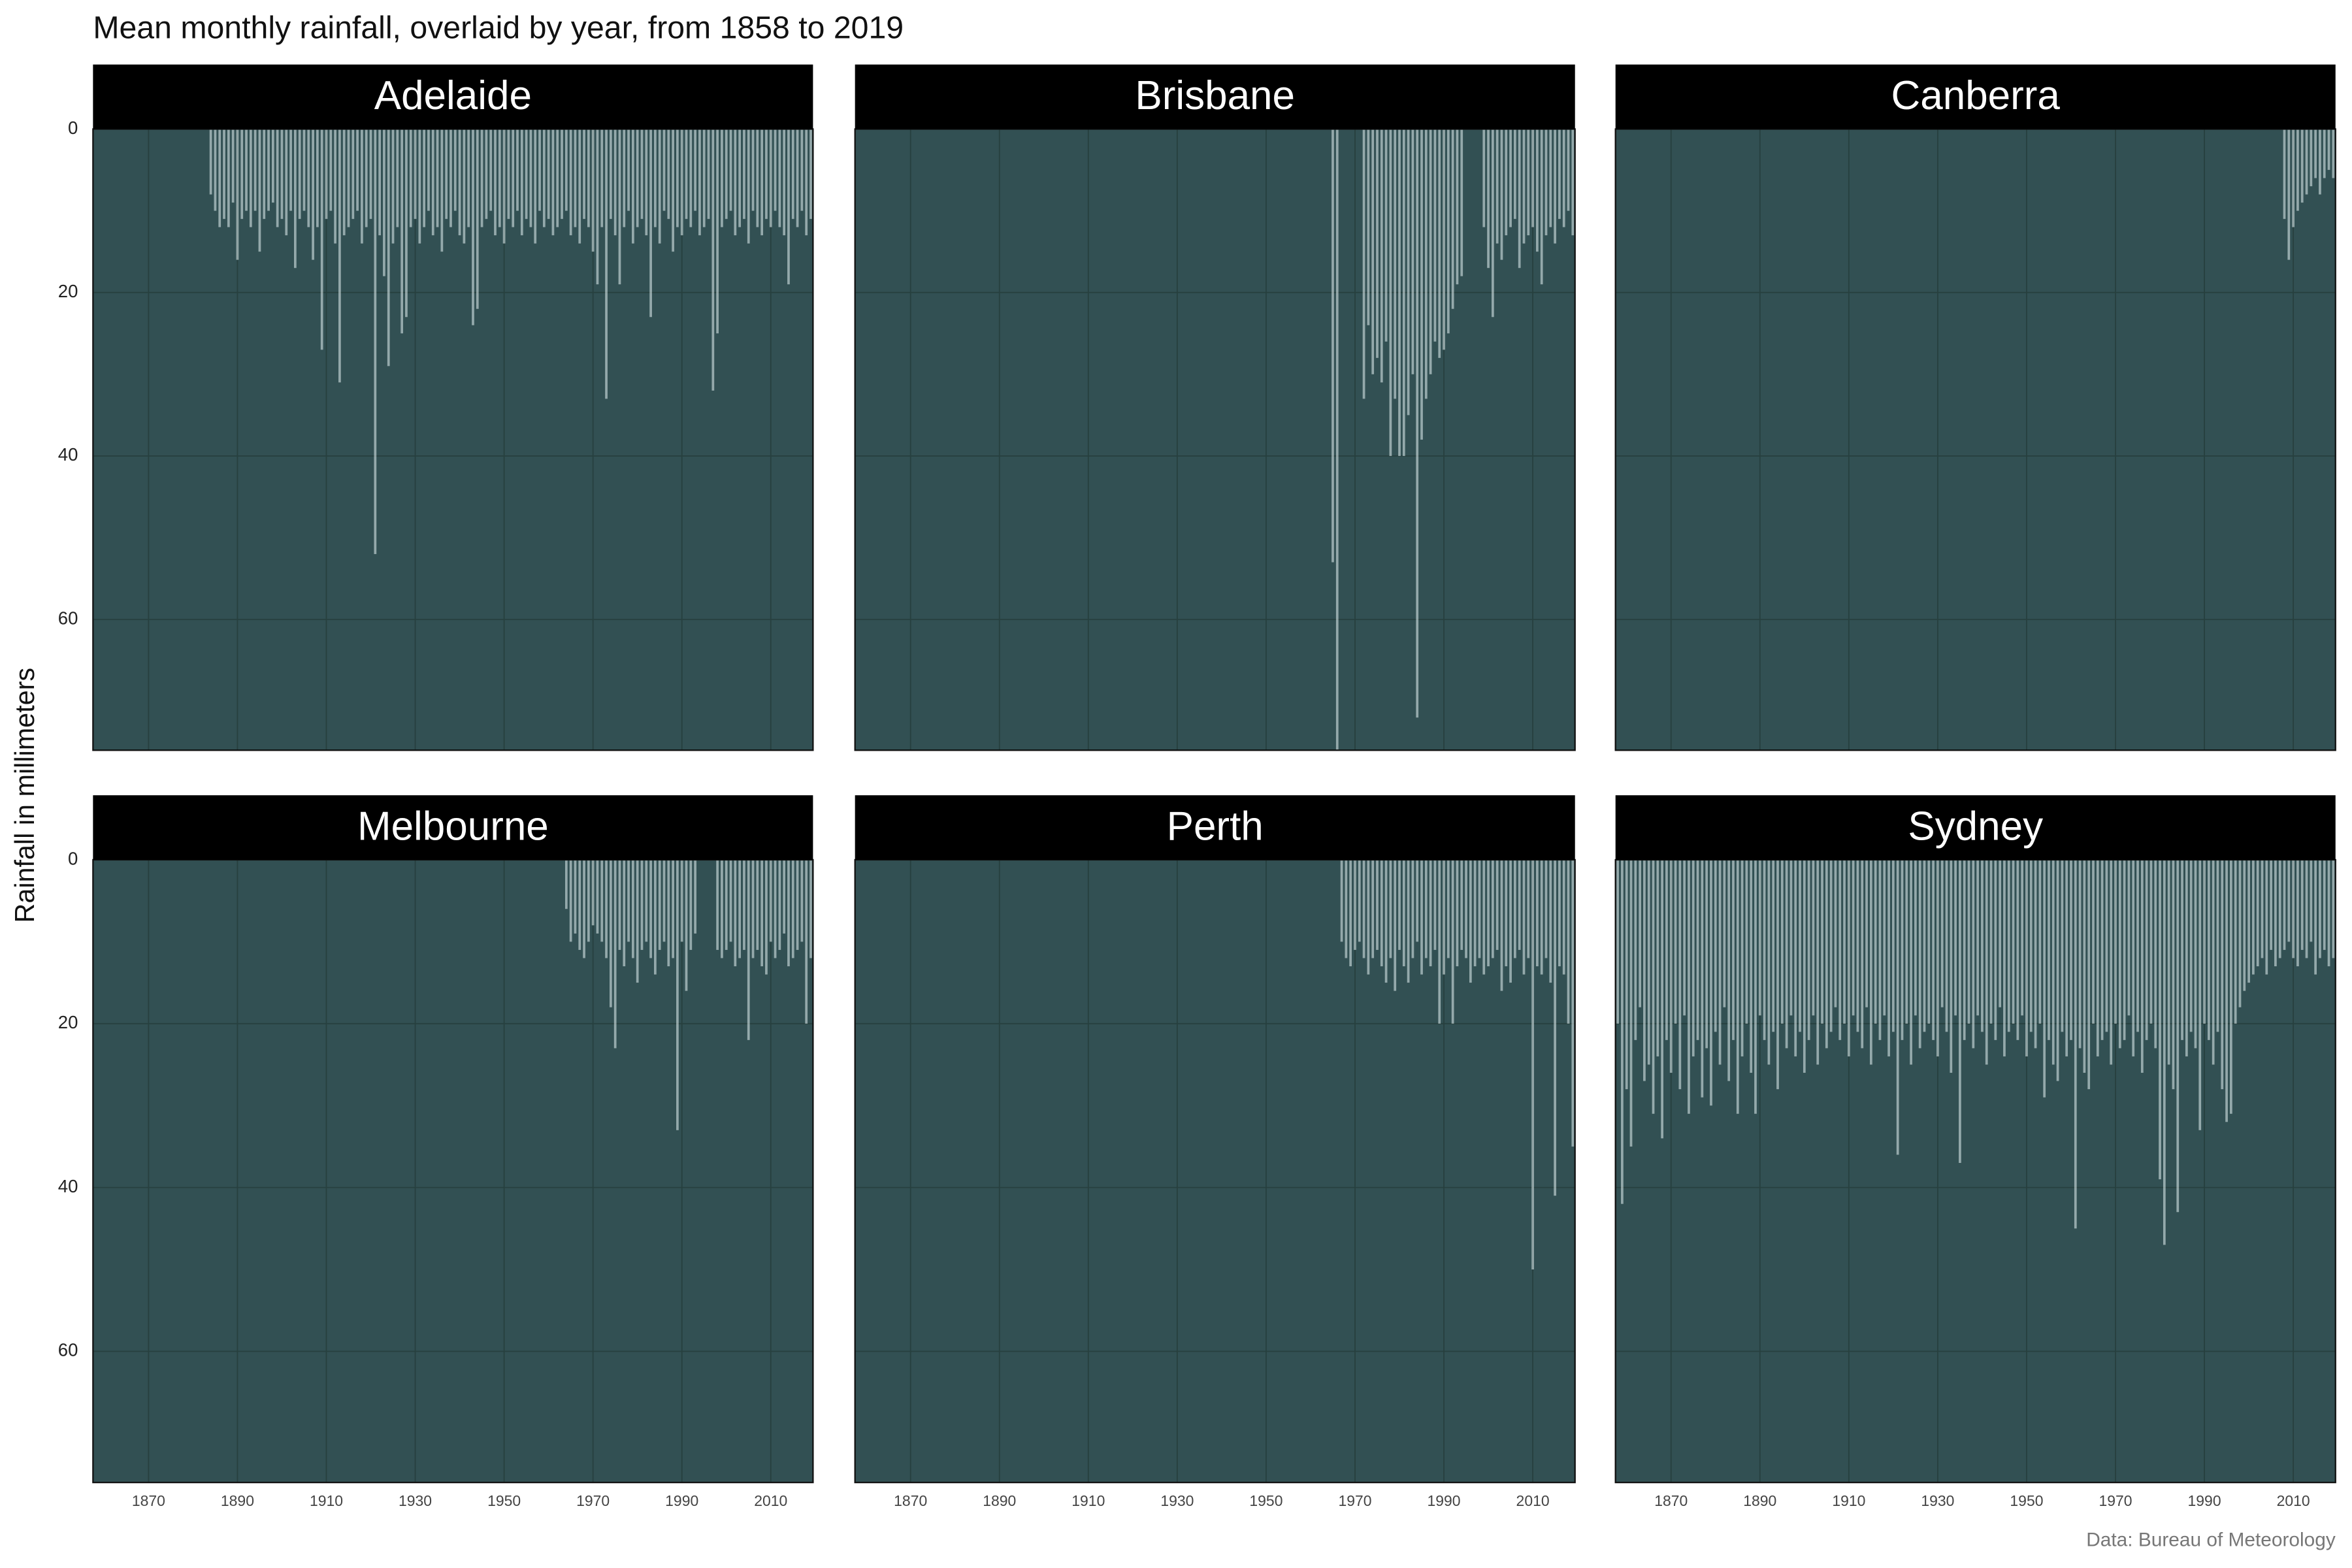  What do you see at coordinates (68, 1186) in the screenshot?
I see `y-tick-label: 40` at bounding box center [68, 1186].